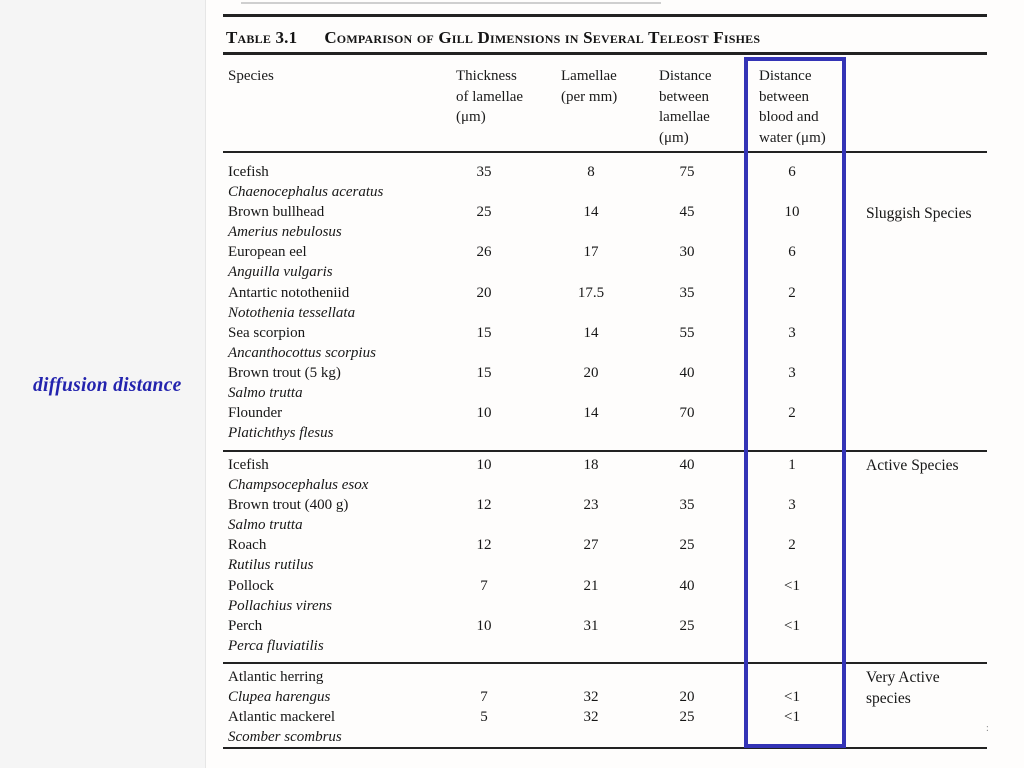 This screenshot has width=1024, height=768. Describe the element at coordinates (615, 423) in the screenshot. I see `table-row: Flounder Platichthys flesus 10 14 70 2` at that location.